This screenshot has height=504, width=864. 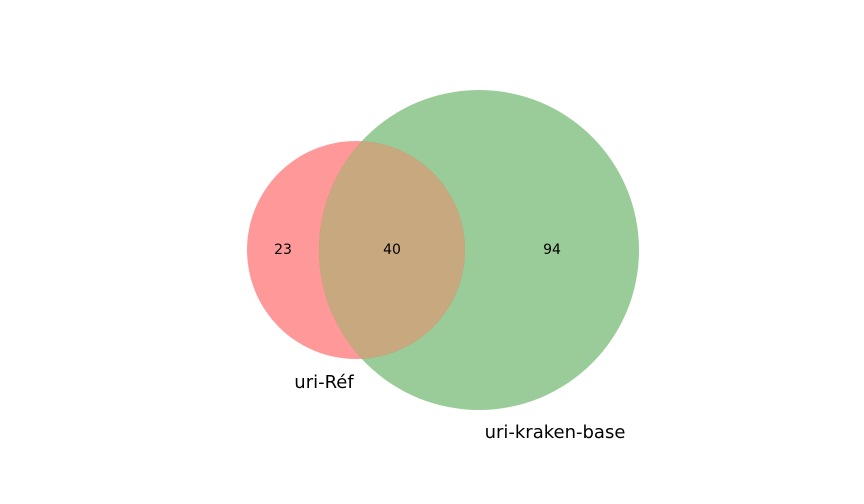 What do you see at coordinates (283, 250) in the screenshot?
I see `set-a-only-count: 23` at bounding box center [283, 250].